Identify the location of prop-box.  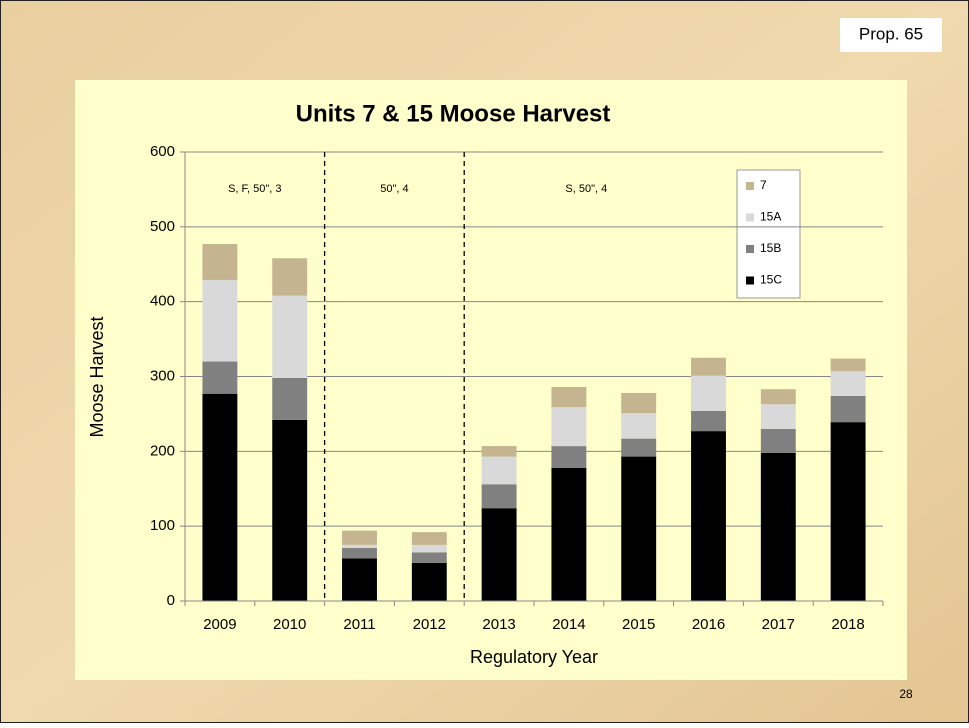
(891, 35).